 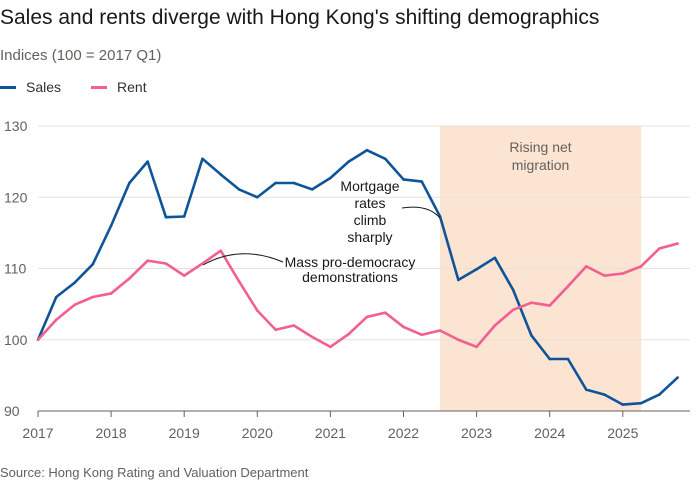 What do you see at coordinates (275, 183) in the screenshot?
I see `data-point-sales-2020Q2` at bounding box center [275, 183].